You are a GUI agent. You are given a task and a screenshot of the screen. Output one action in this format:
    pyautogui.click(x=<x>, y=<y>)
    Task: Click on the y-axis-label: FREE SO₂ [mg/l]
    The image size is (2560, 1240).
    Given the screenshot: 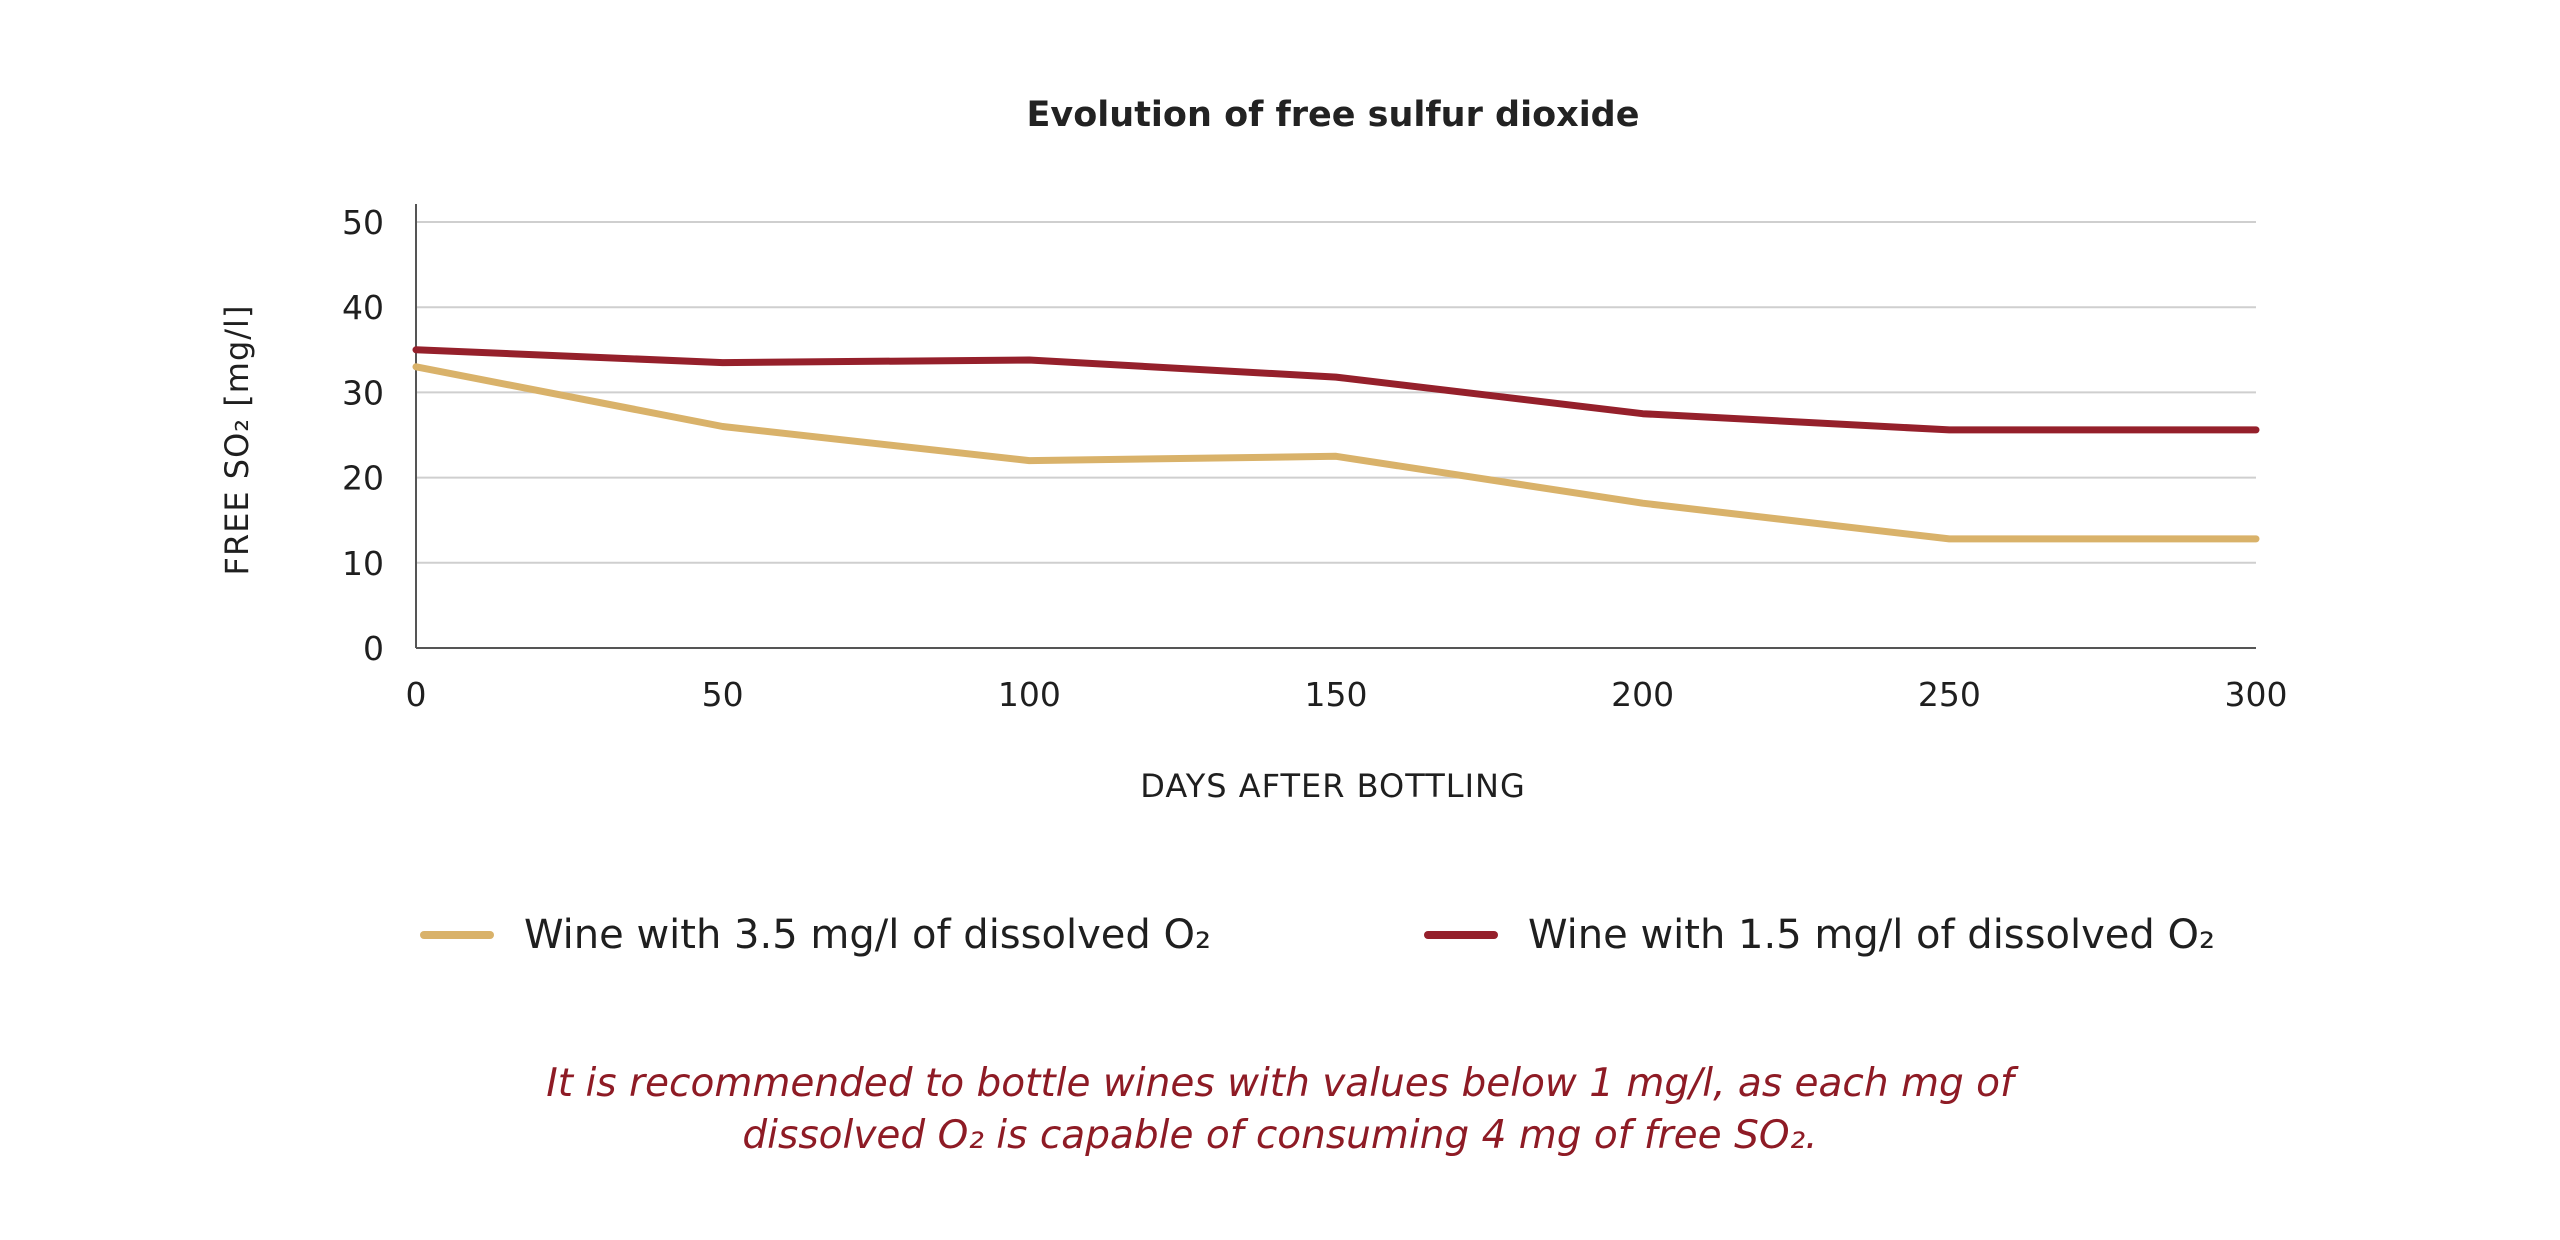 What is the action you would take?
    pyautogui.click(x=237, y=440)
    